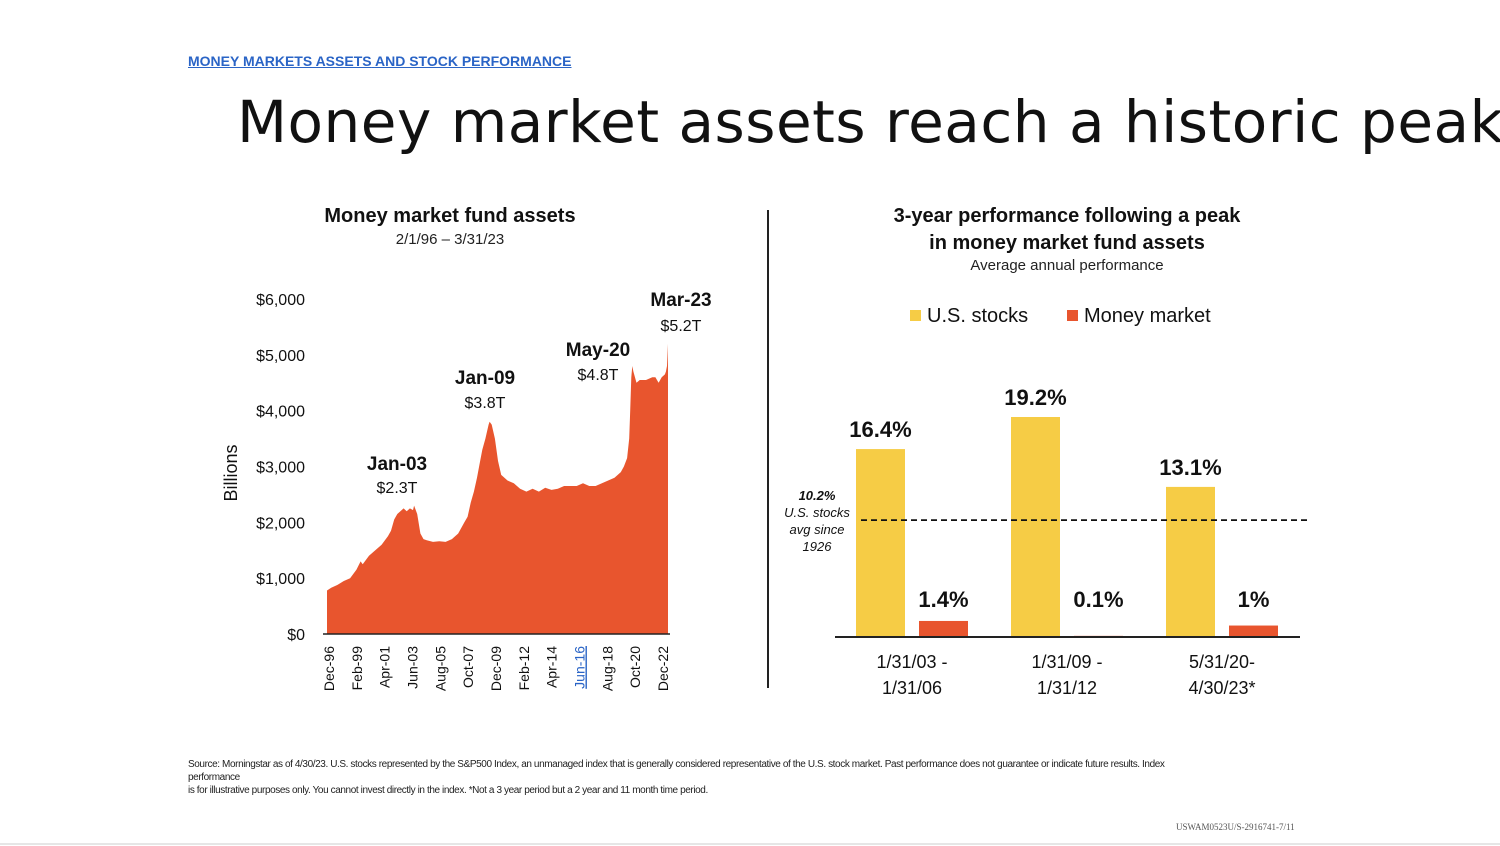 This screenshot has height=846, width=1500. I want to click on document-id: USWAM0523U/S-2916741-7/11, so click(1235, 827).